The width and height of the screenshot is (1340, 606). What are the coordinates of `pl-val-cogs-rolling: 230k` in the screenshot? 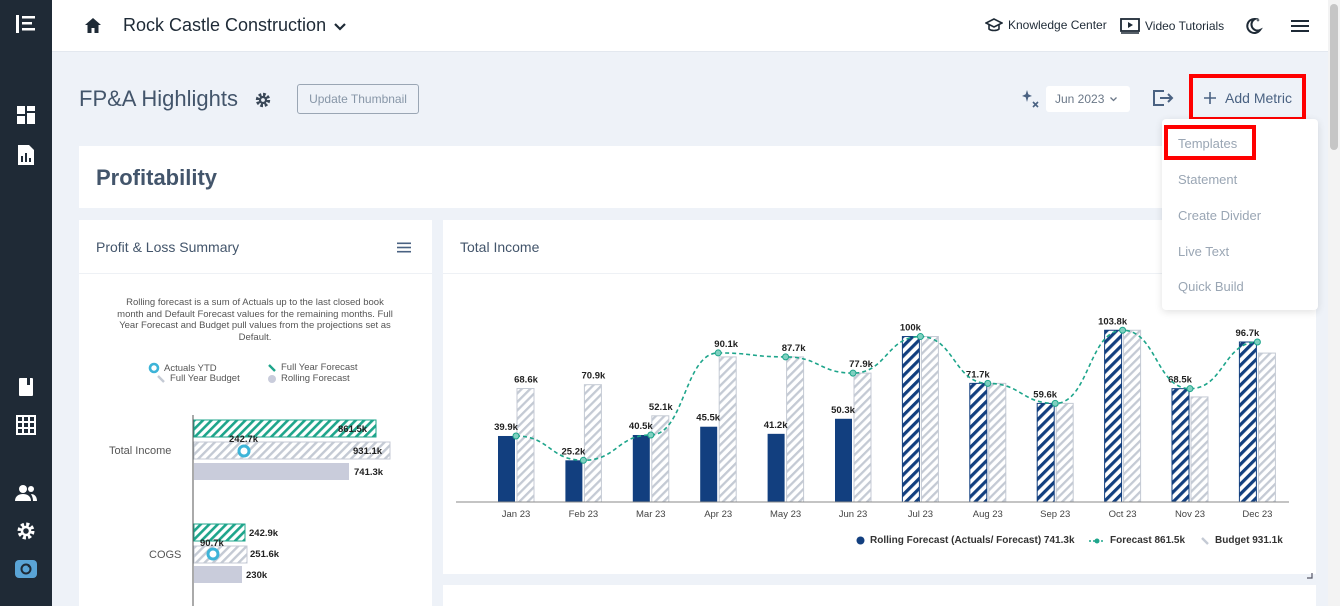 It's located at (257, 575).